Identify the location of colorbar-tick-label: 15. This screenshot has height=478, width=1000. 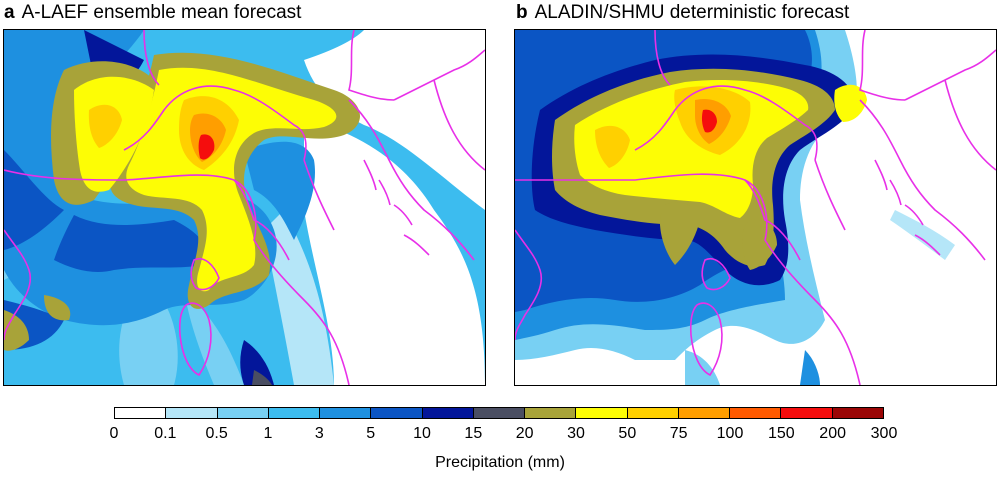
(473, 433).